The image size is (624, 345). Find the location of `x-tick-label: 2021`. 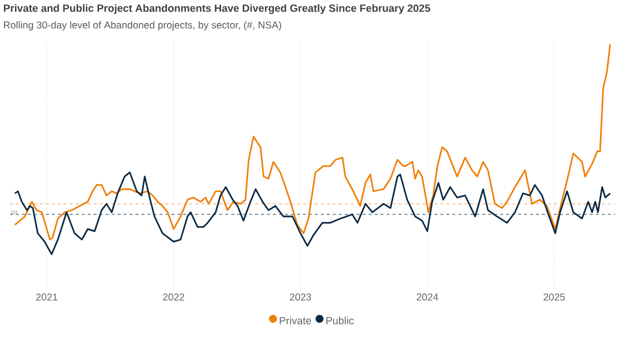

x-tick-label: 2021 is located at coordinates (47, 297).